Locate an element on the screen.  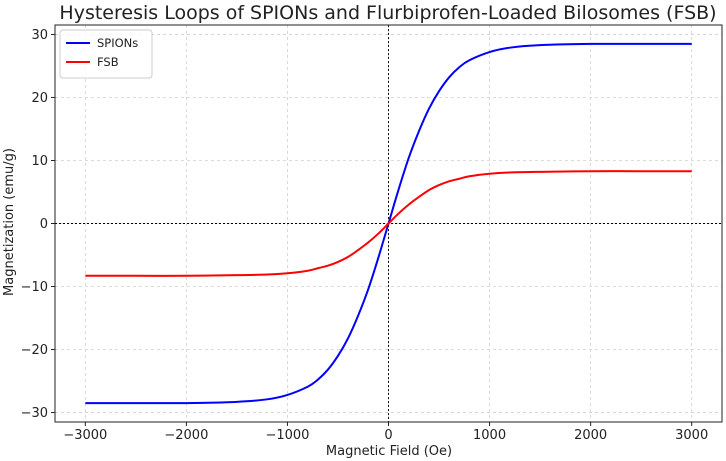
y-axis-ticks: −30 −20 −10 0 10 20 30 is located at coordinates (38, 224).